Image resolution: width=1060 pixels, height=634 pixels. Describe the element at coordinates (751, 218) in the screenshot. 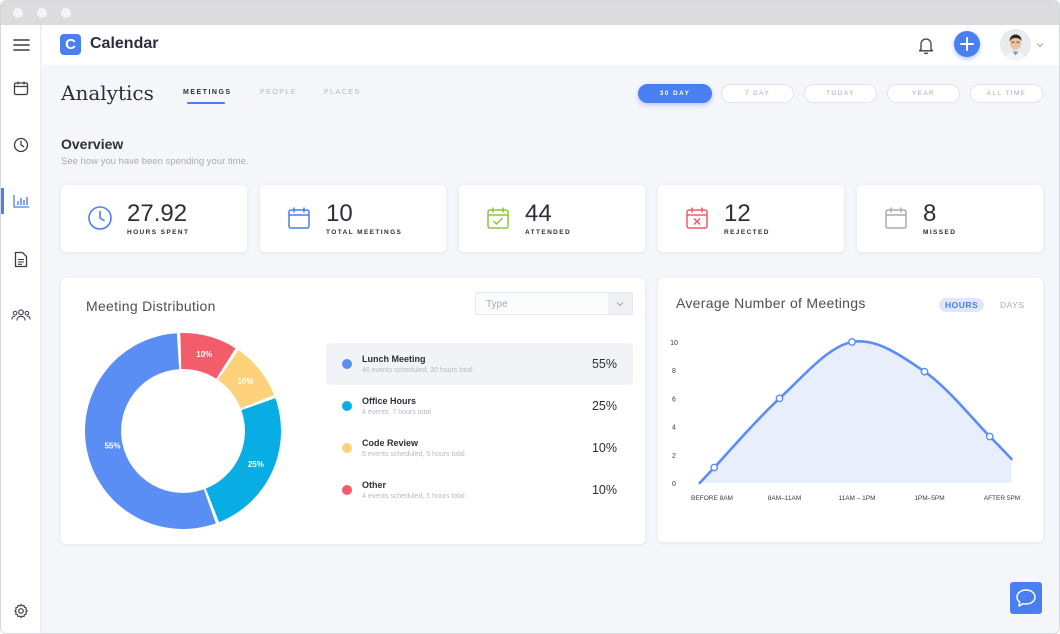

I see `stat-card-rejected: 12 REJECTED` at that location.